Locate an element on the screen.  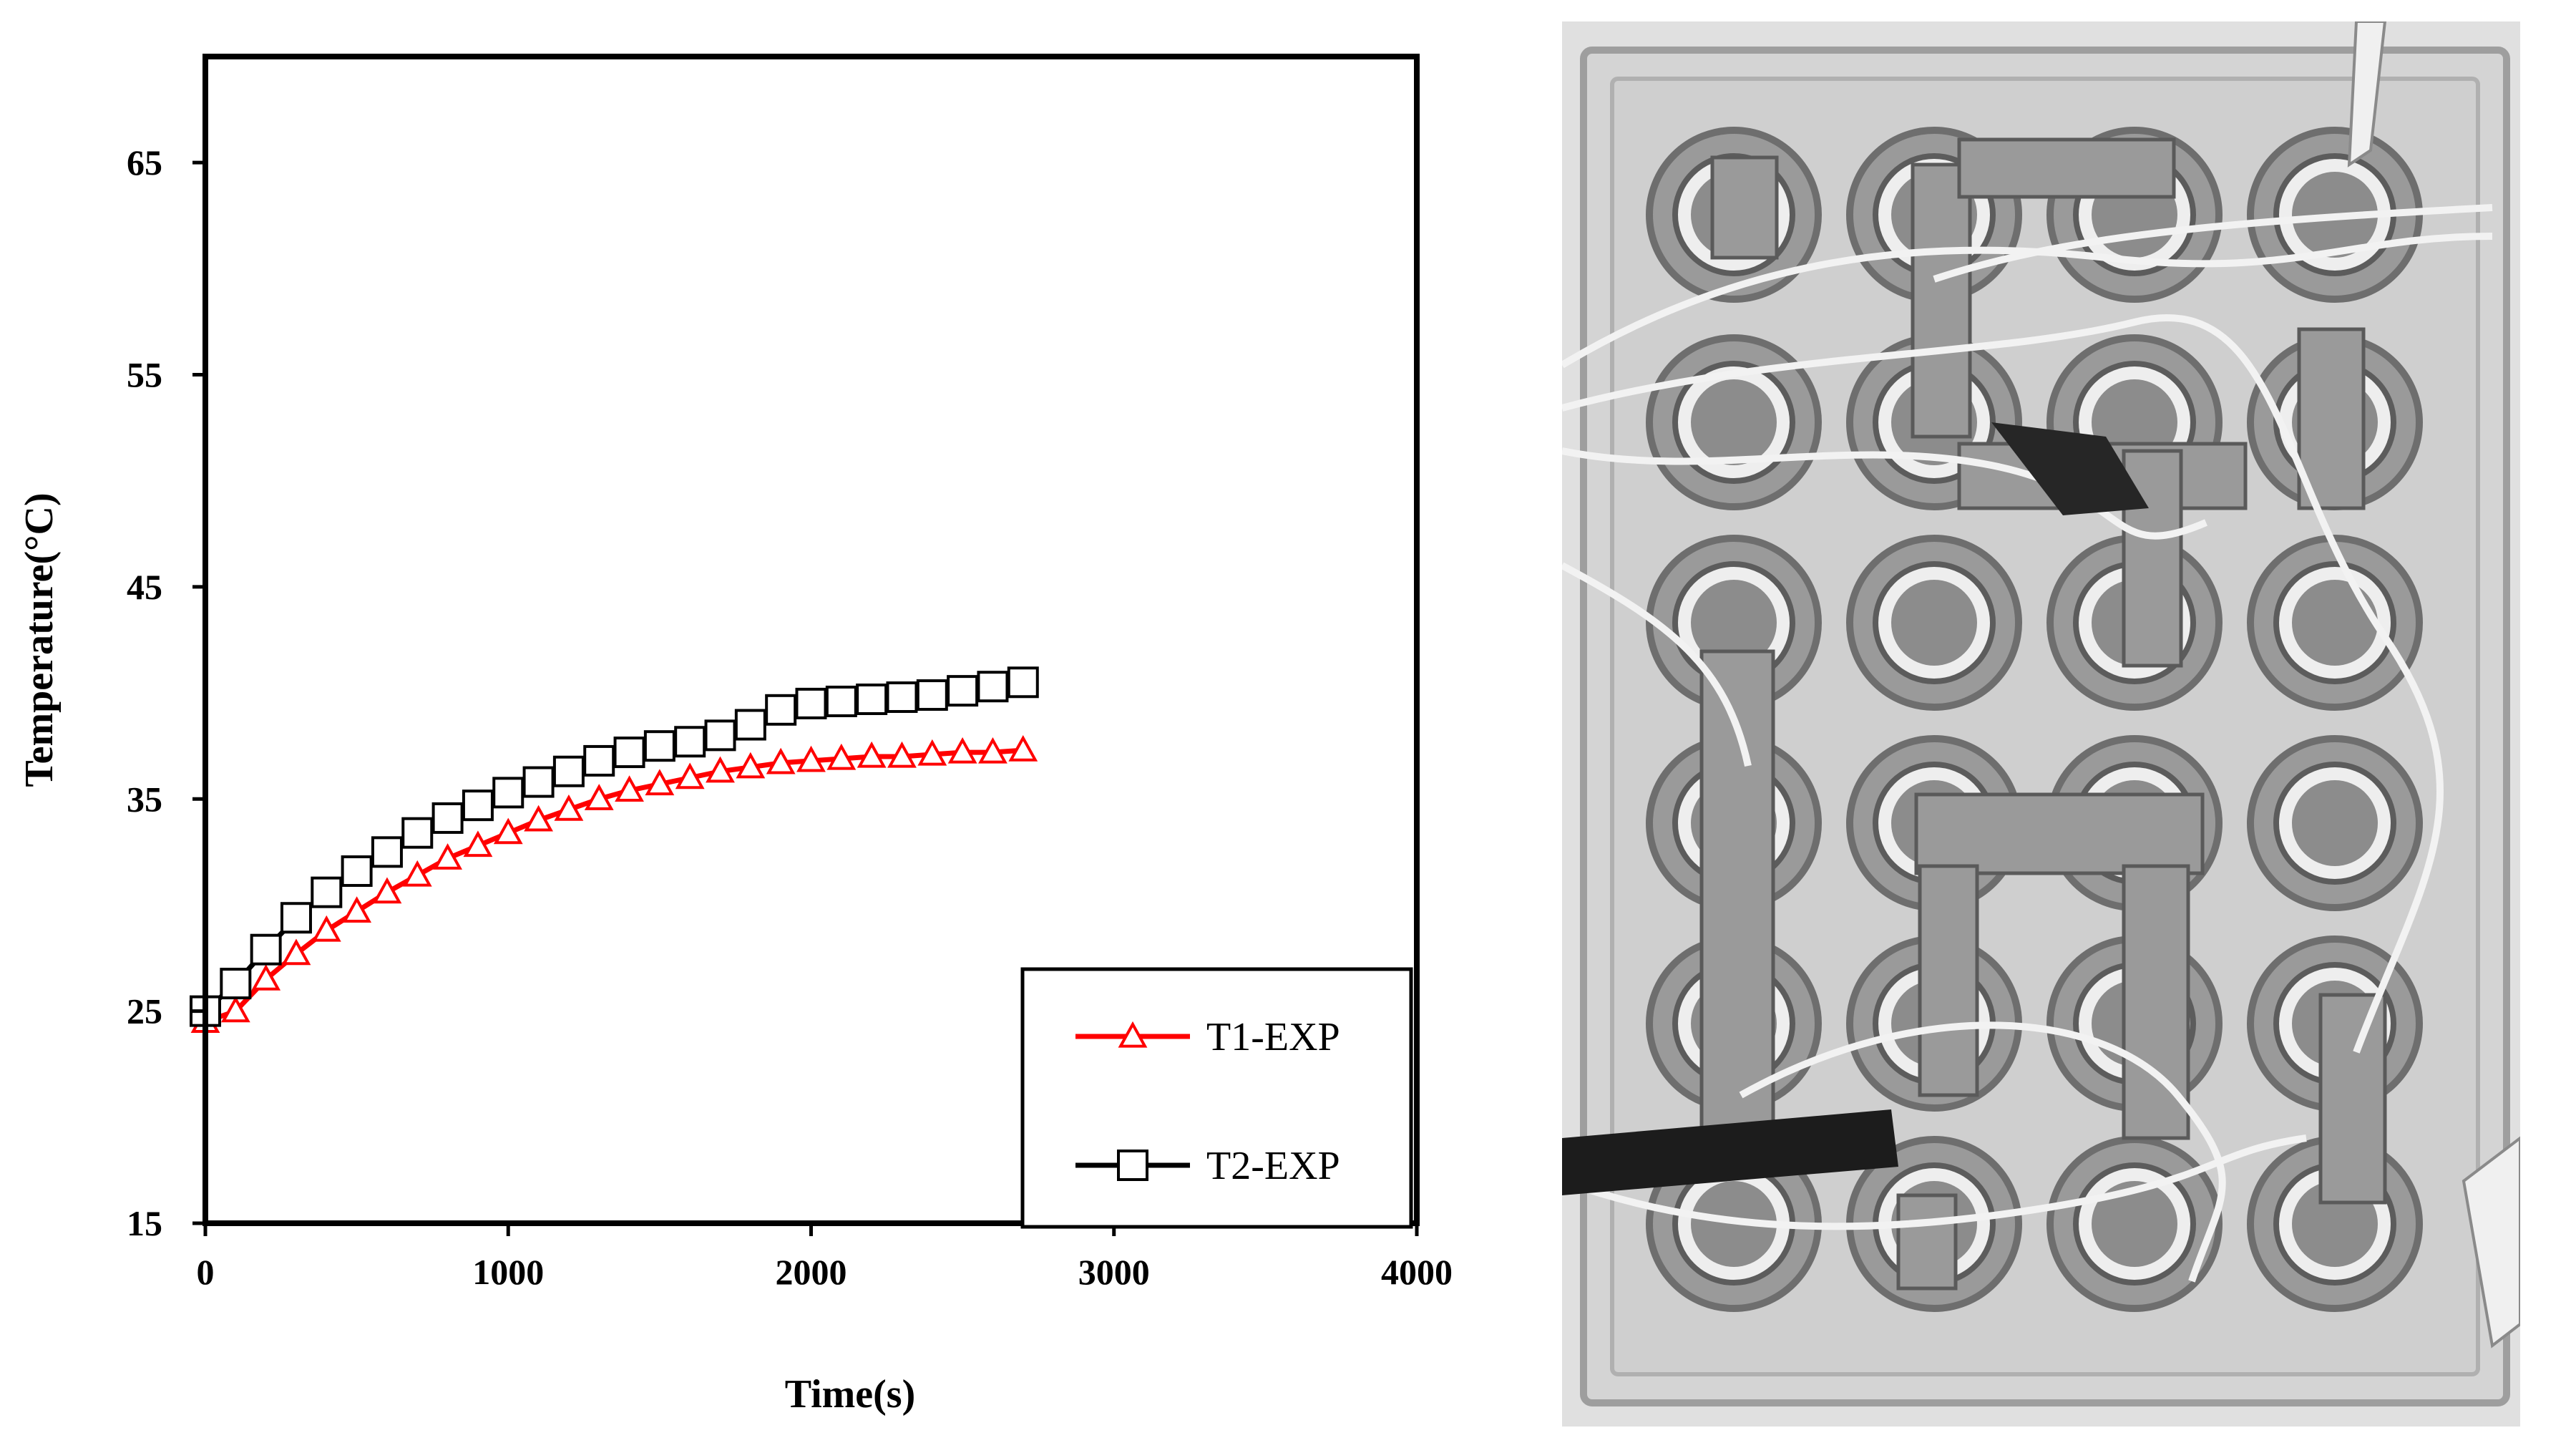
y-tick-label: 65 is located at coordinates (144, 162).